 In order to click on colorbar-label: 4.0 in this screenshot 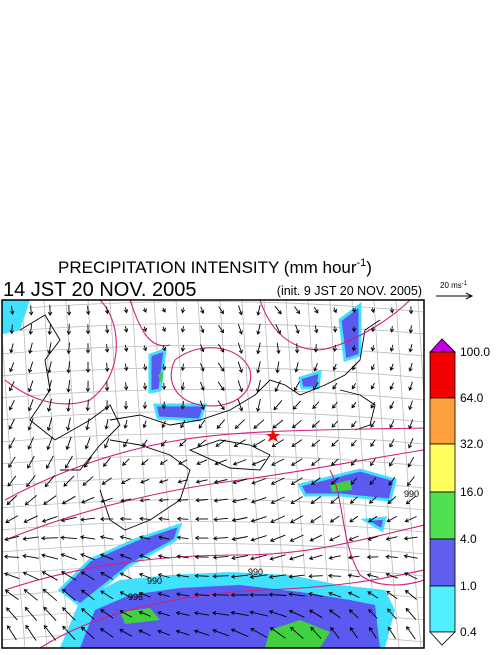, I will do `click(468, 539)`.